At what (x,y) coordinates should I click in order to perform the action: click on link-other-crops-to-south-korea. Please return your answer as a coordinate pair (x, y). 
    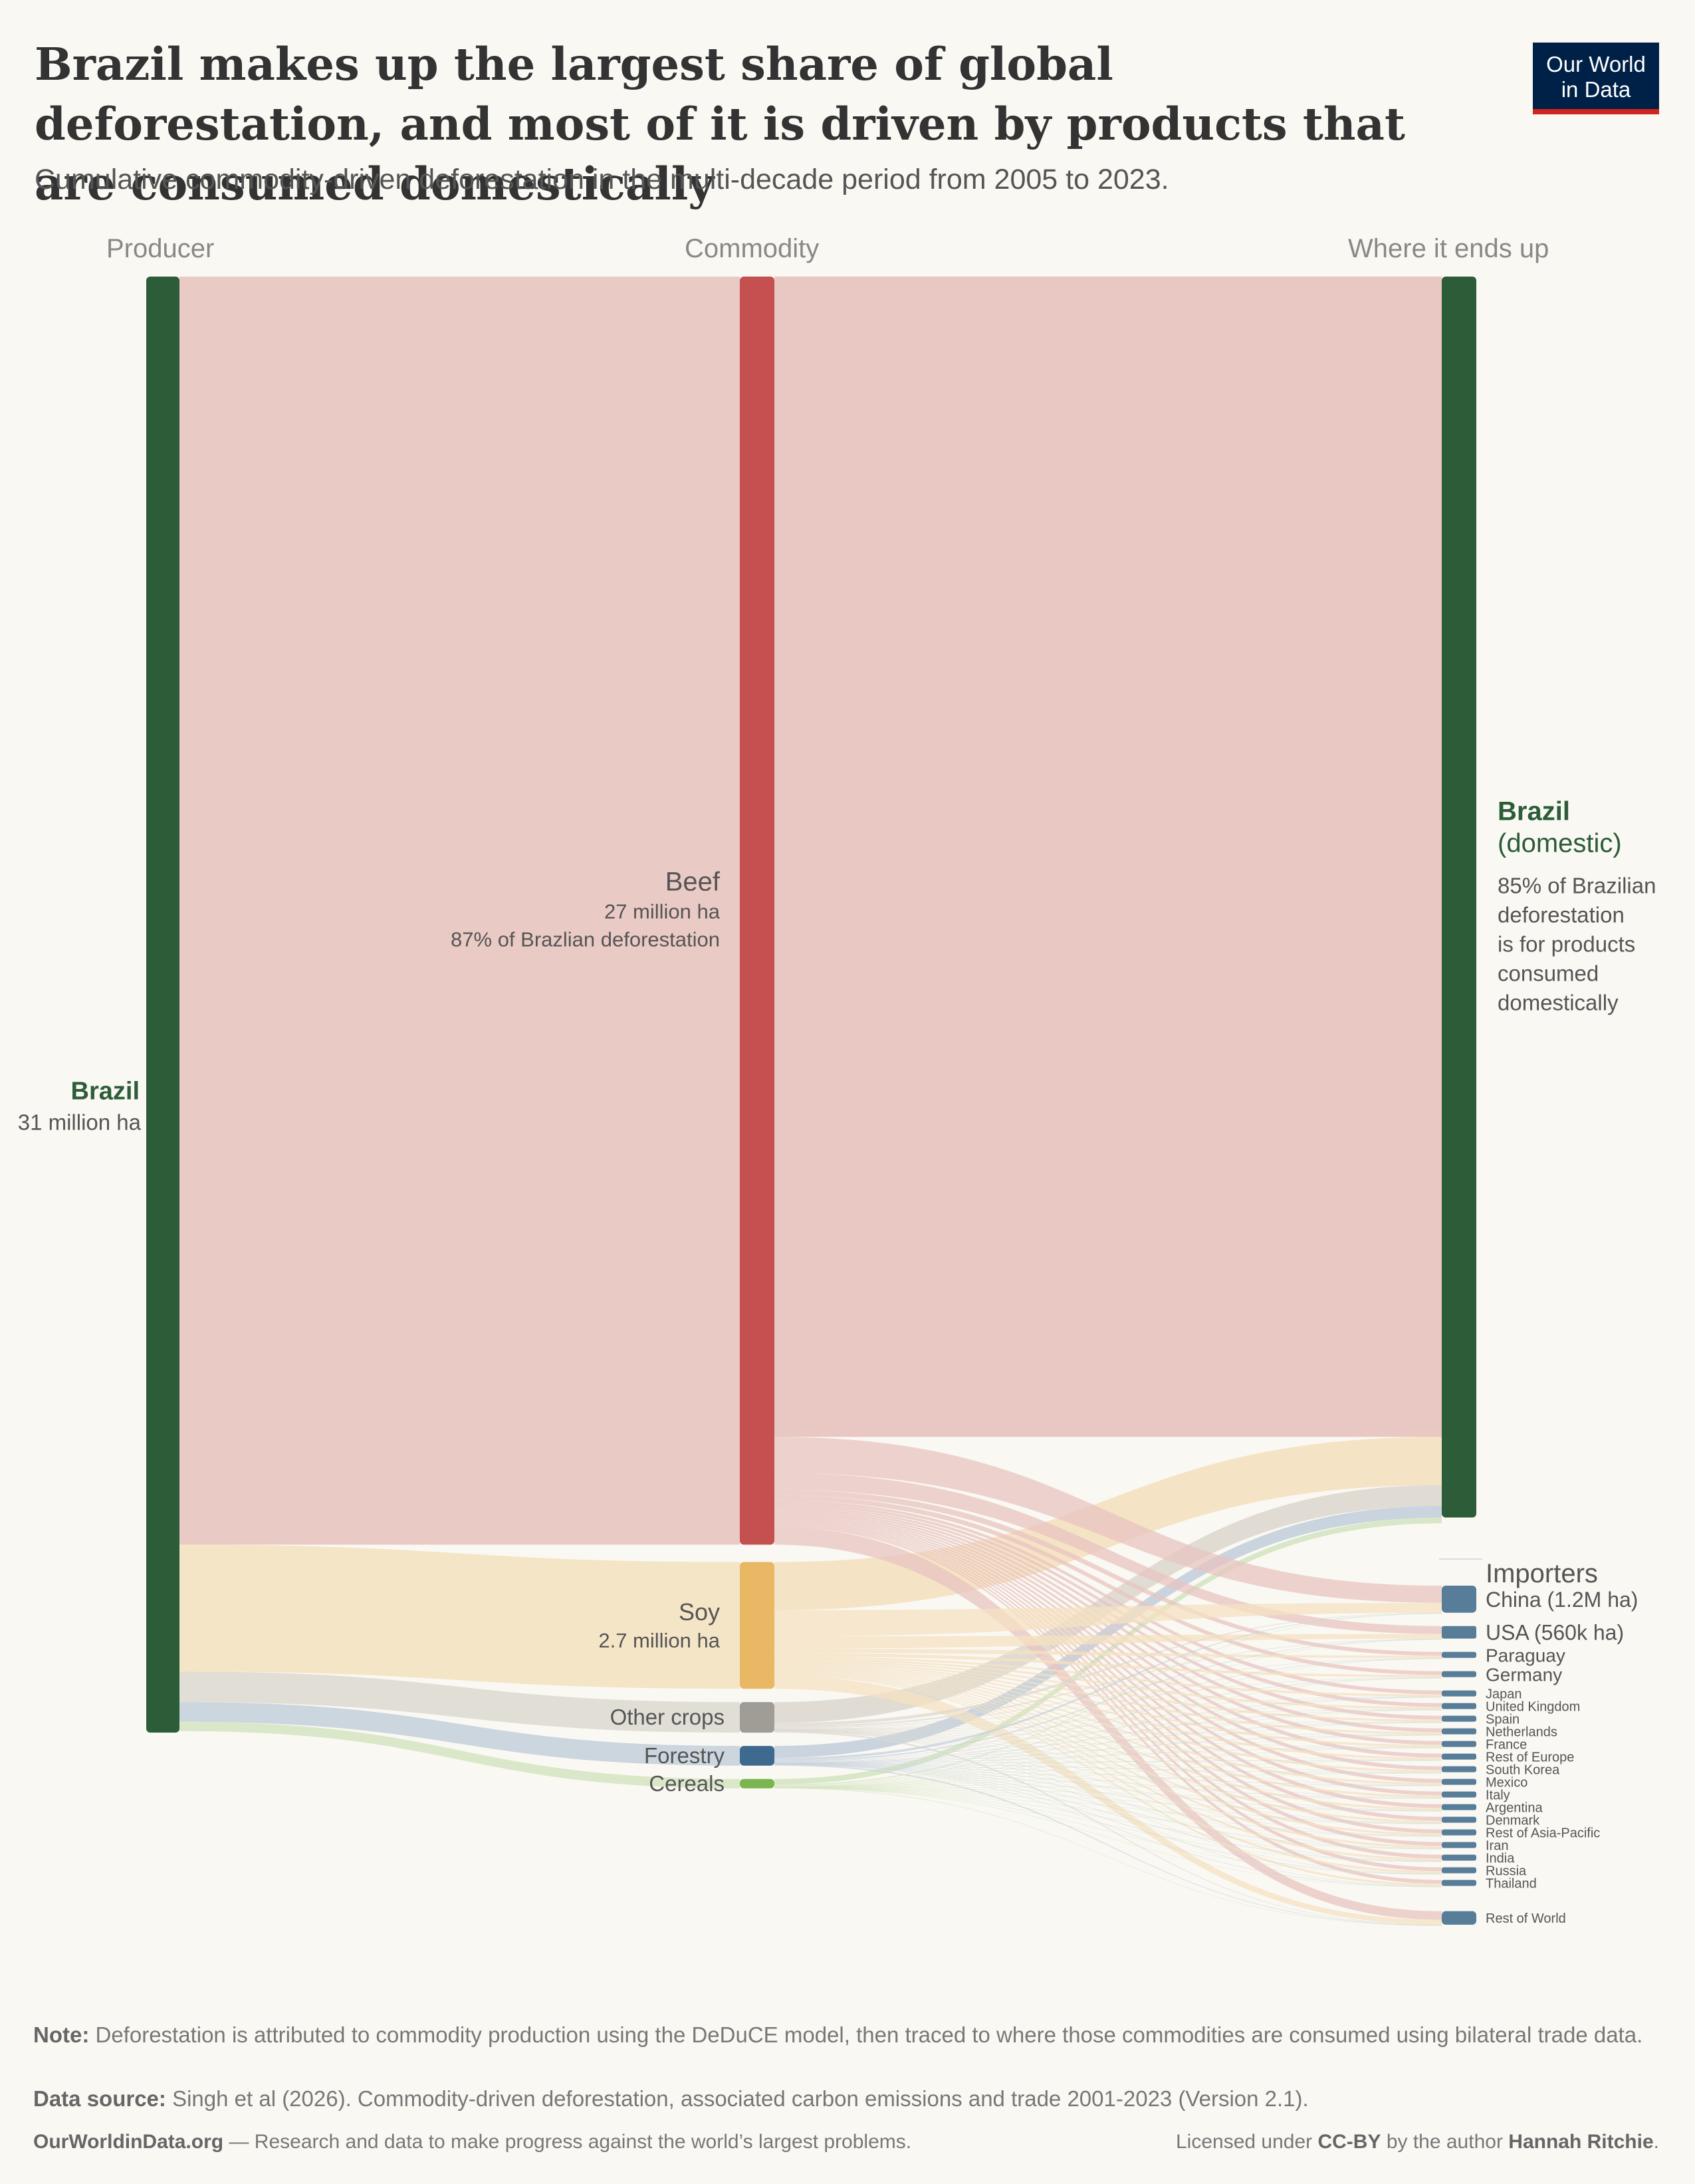
    Looking at the image, I should click on (1108, 1751).